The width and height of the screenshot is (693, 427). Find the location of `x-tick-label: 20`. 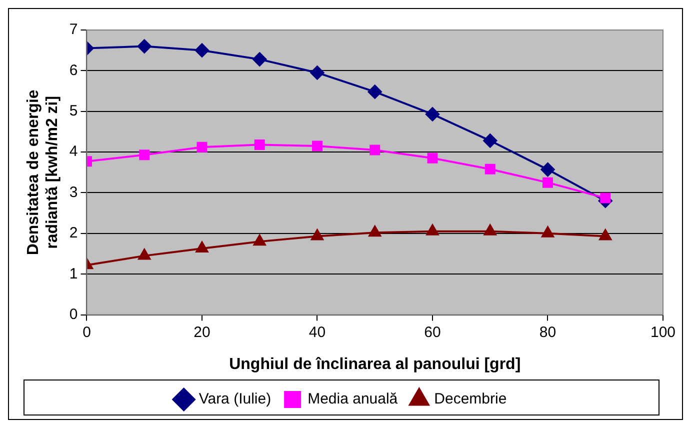

x-tick-label: 20 is located at coordinates (202, 332).